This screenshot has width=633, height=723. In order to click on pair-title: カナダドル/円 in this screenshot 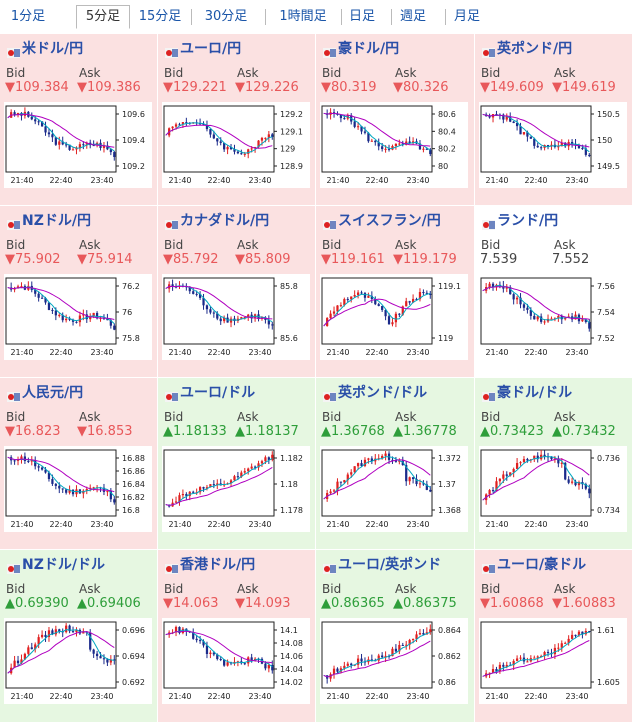, I will do `click(225, 221)`.